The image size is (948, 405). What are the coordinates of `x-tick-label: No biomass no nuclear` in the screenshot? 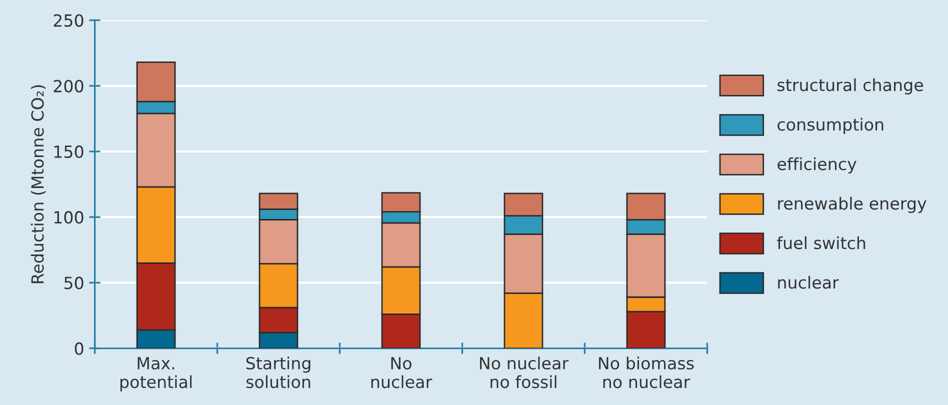 It's located at (646, 372).